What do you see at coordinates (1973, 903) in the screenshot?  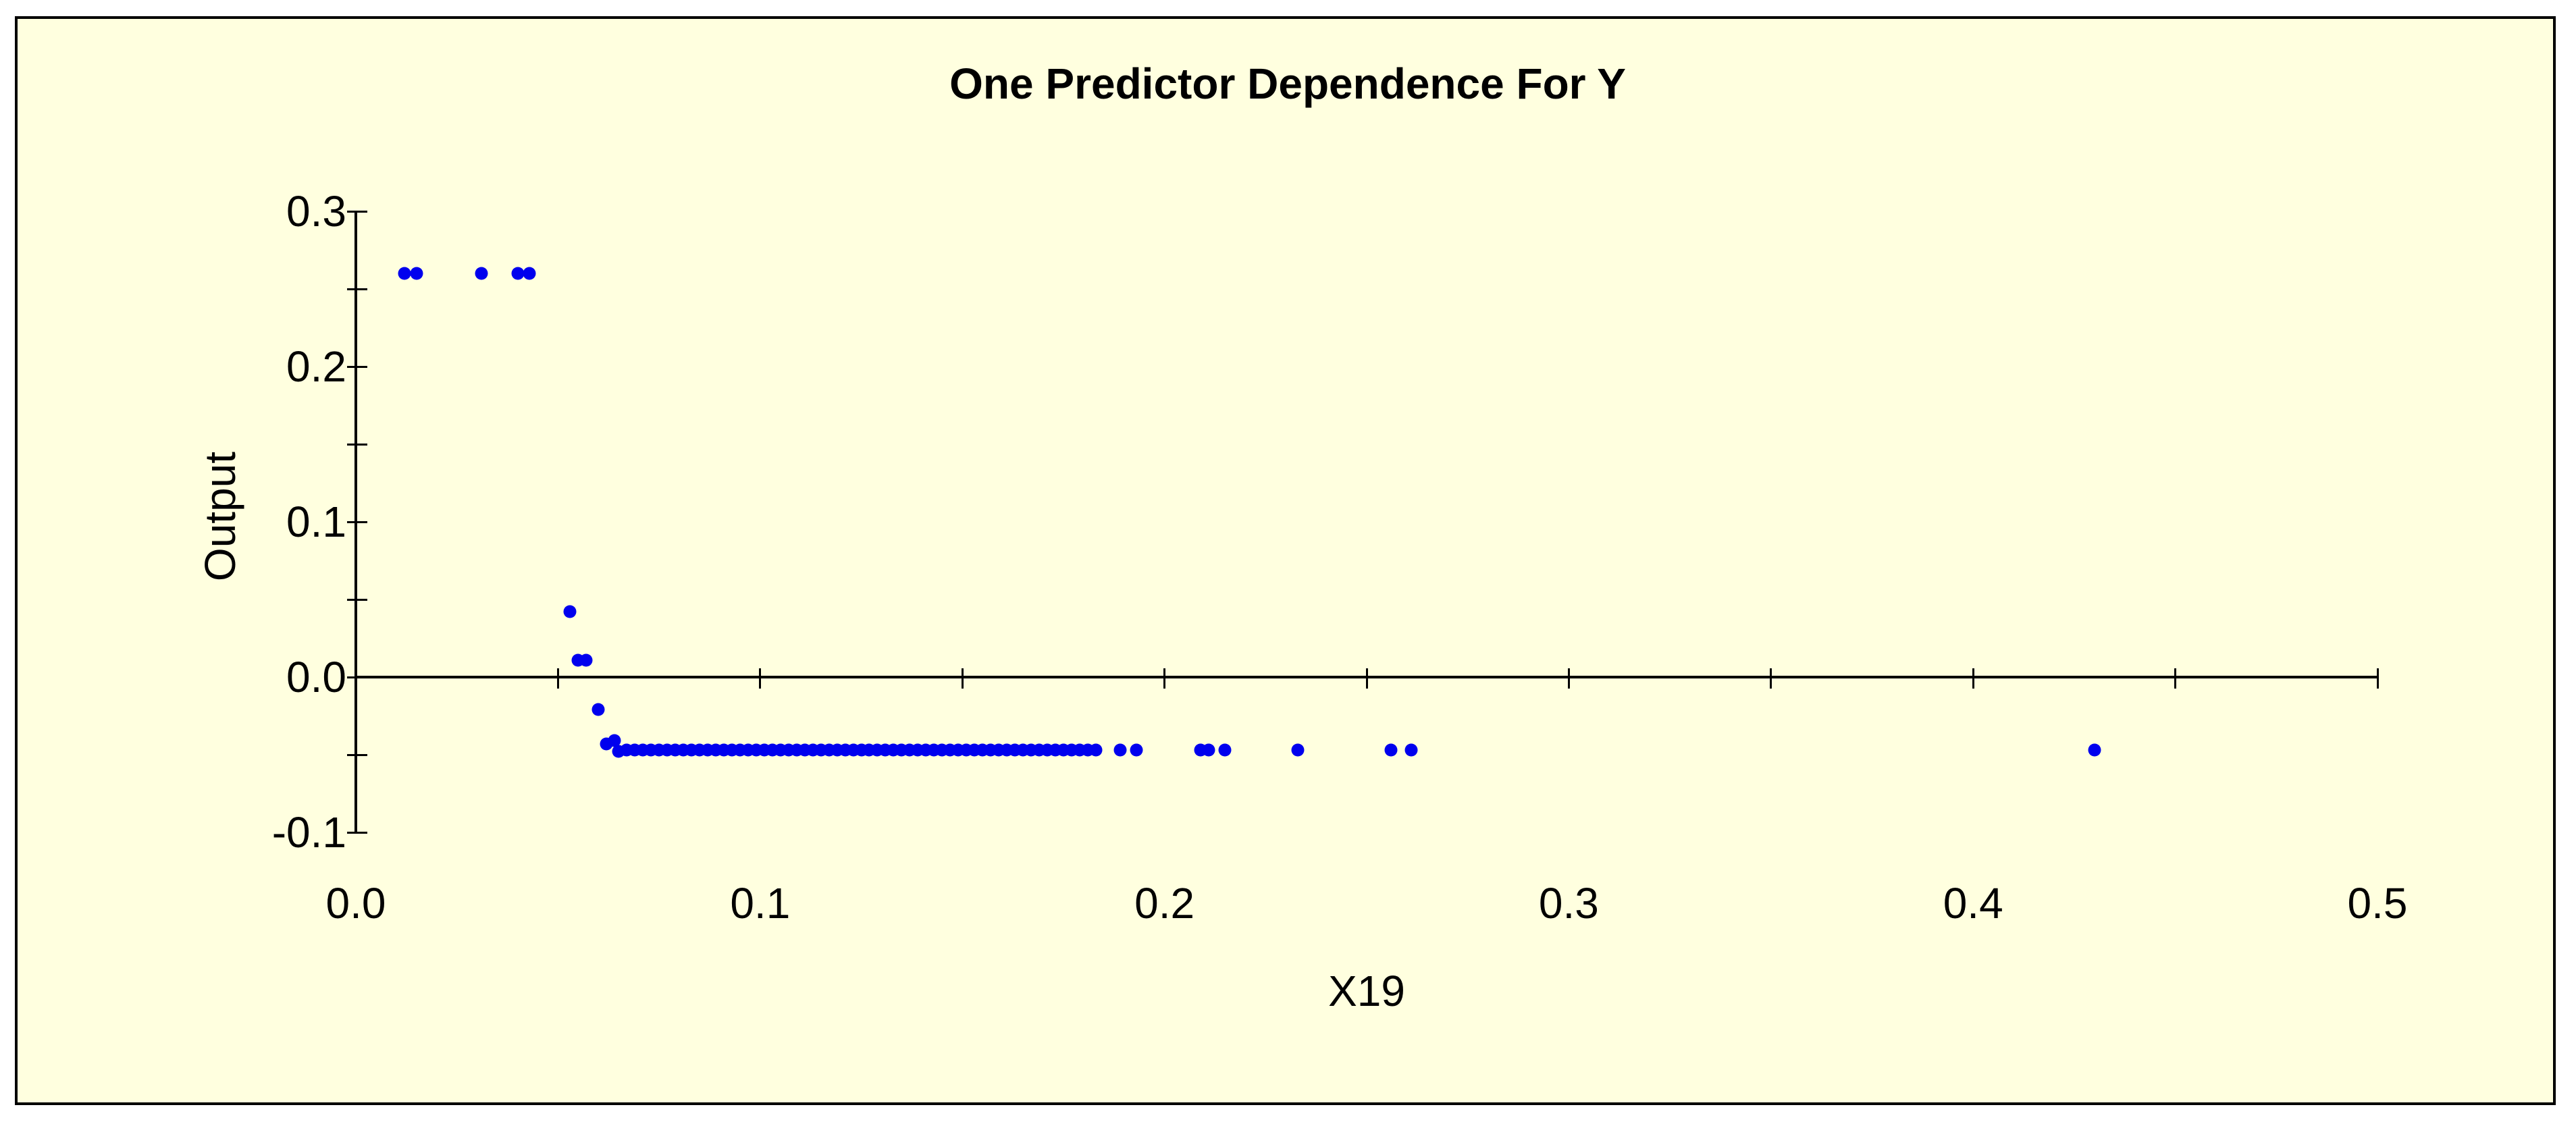 I see `x-tick-label: 0.4` at bounding box center [1973, 903].